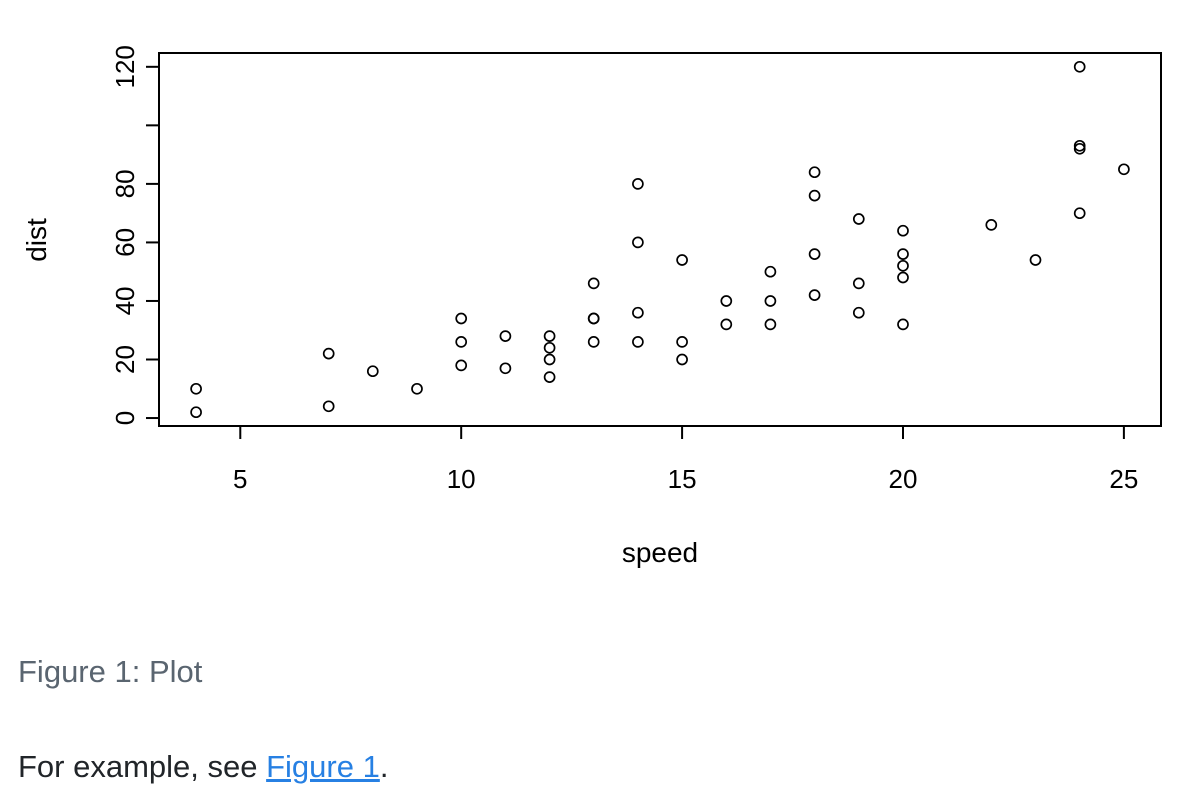 The image size is (1196, 808). Describe the element at coordinates (598, 766) in the screenshot. I see `body-paragraph: For example, see Figure 1.` at that location.